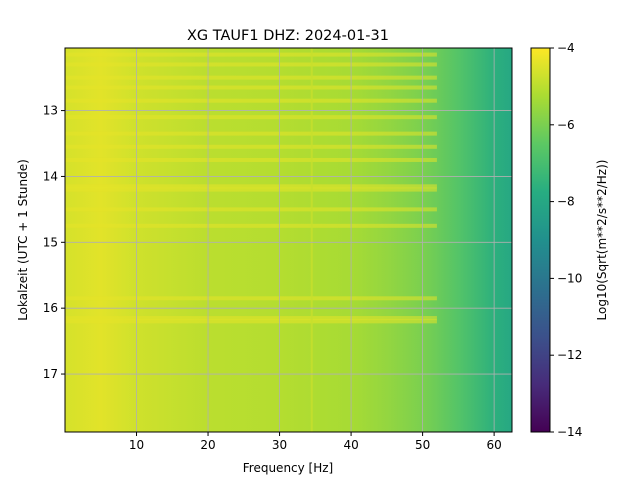 The width and height of the screenshot is (640, 480). I want to click on x-tick-label: 50, so click(422, 445).